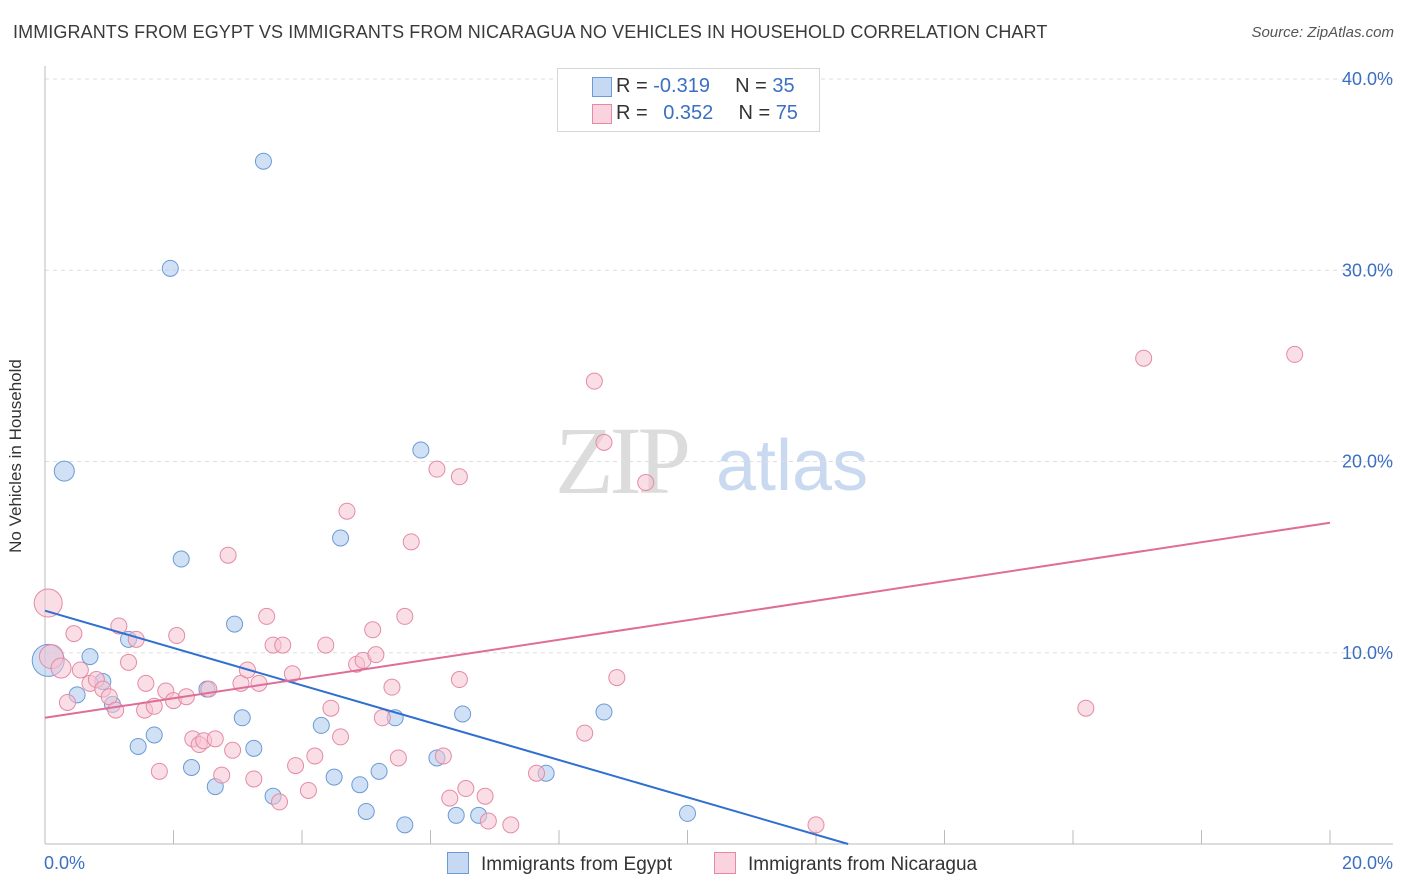 Image resolution: width=1406 pixels, height=892 pixels. Describe the element at coordinates (15, 456) in the screenshot. I see `y-axis-title: No Vehicles in Household` at that location.